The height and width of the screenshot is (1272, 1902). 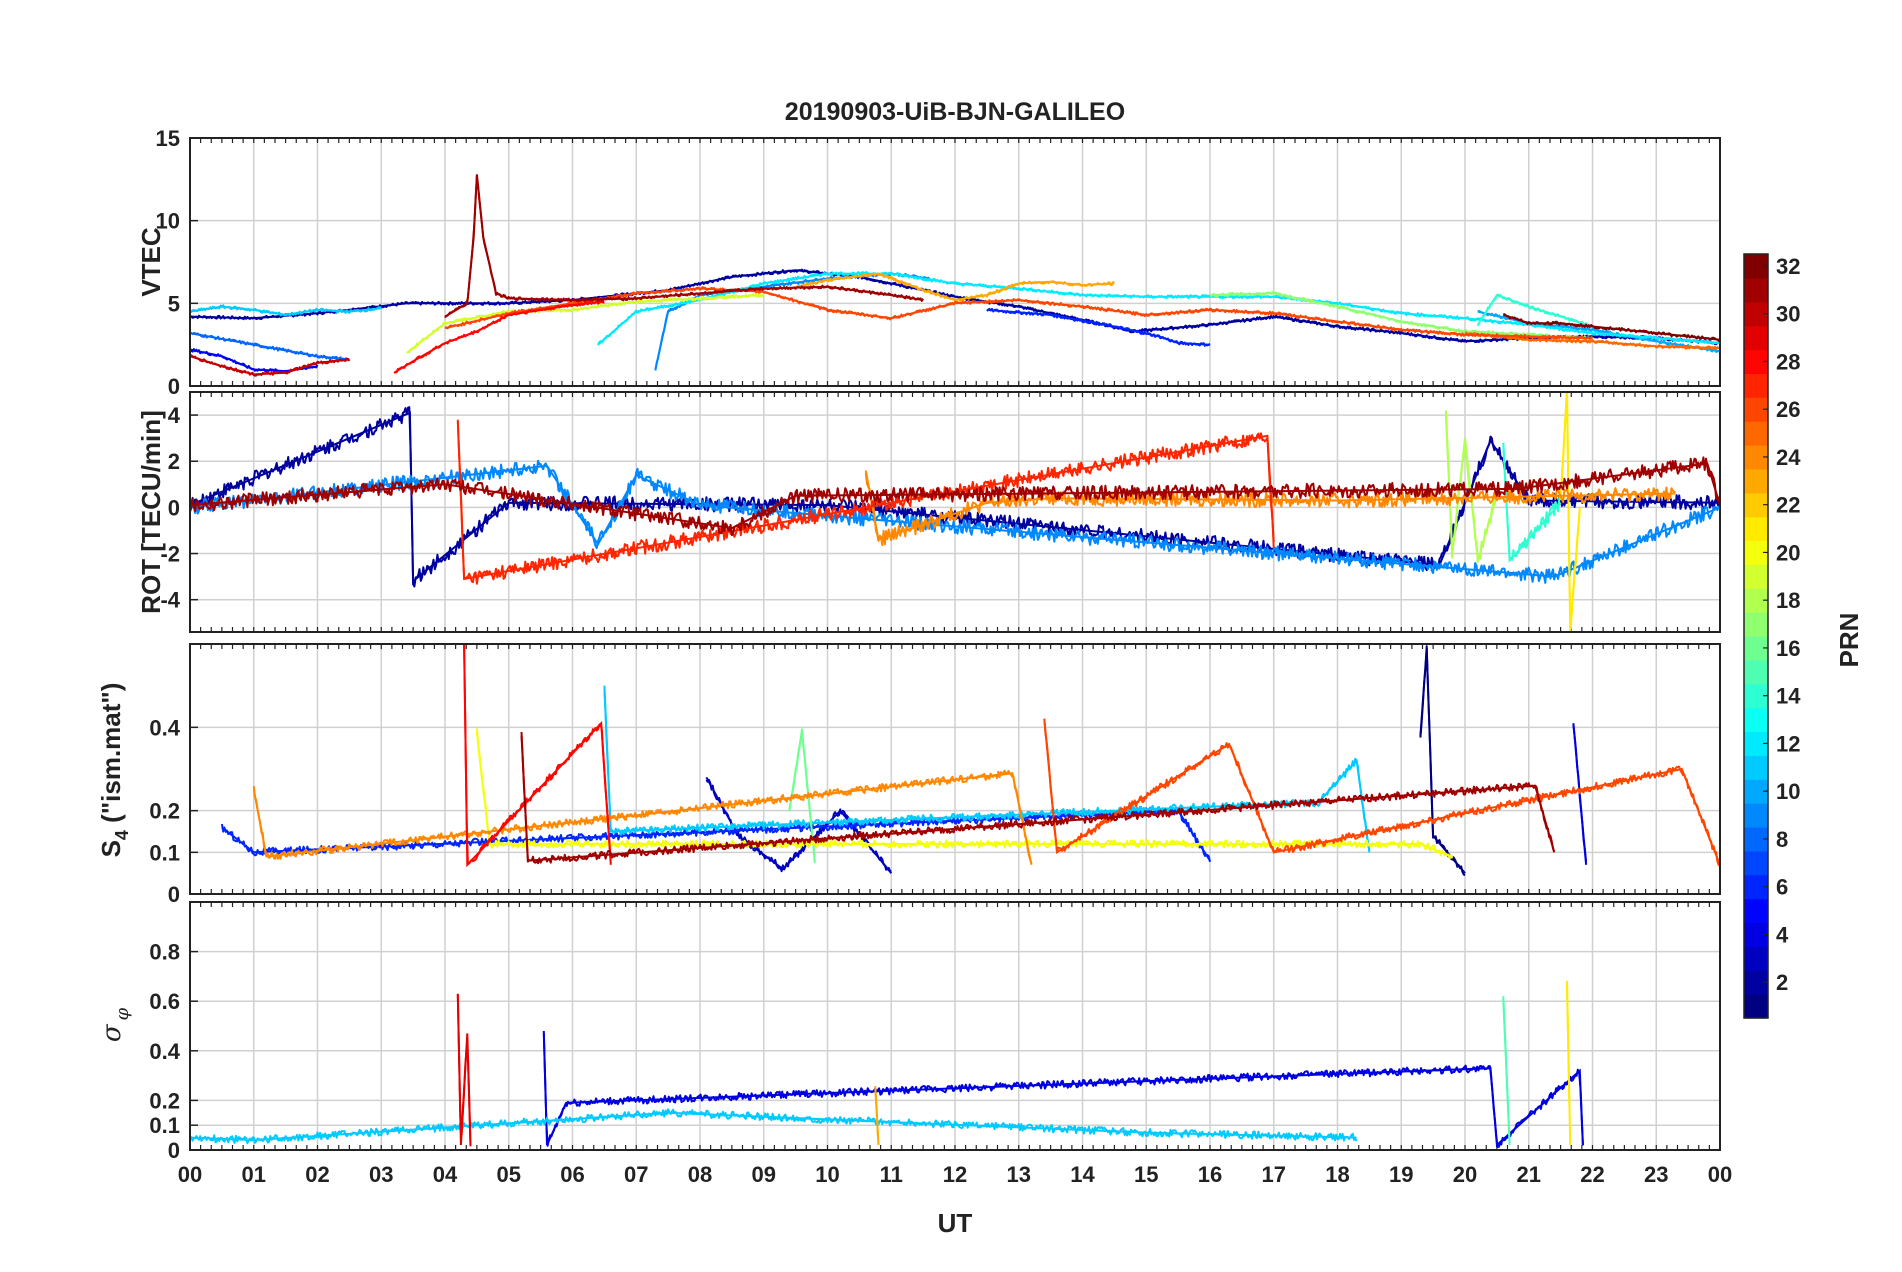 I want to click on x-tick-label: 18, so click(x=1337, y=1174).